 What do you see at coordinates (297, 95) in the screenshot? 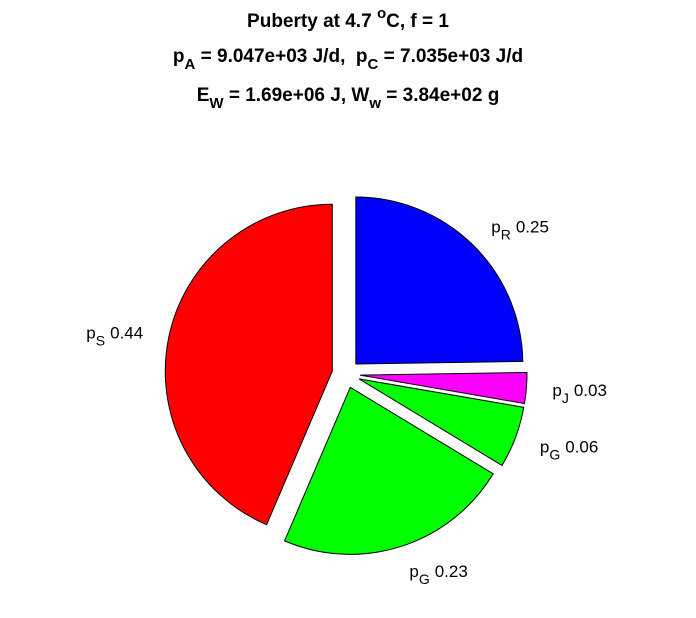
I see `title-segment: = 1.69e+06 J, W` at bounding box center [297, 95].